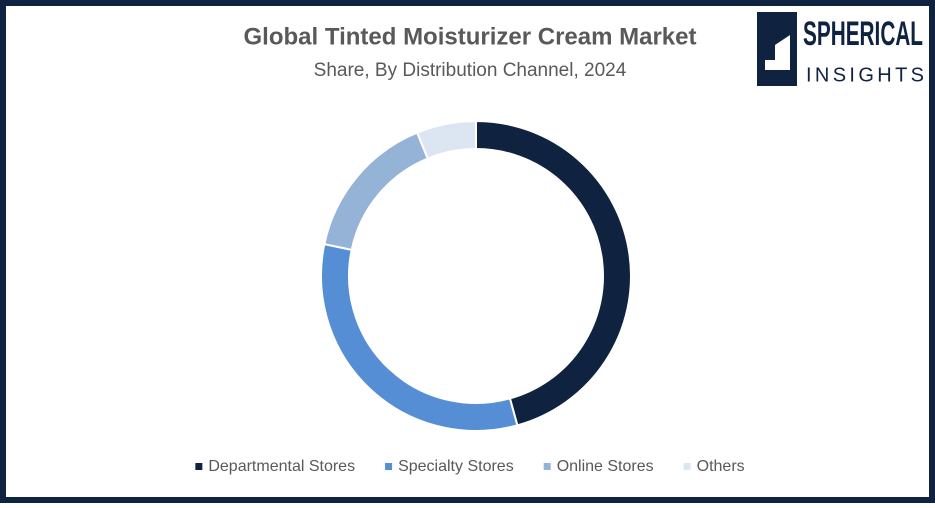 The width and height of the screenshot is (935, 508). What do you see at coordinates (721, 466) in the screenshot?
I see `legend-label: Others` at bounding box center [721, 466].